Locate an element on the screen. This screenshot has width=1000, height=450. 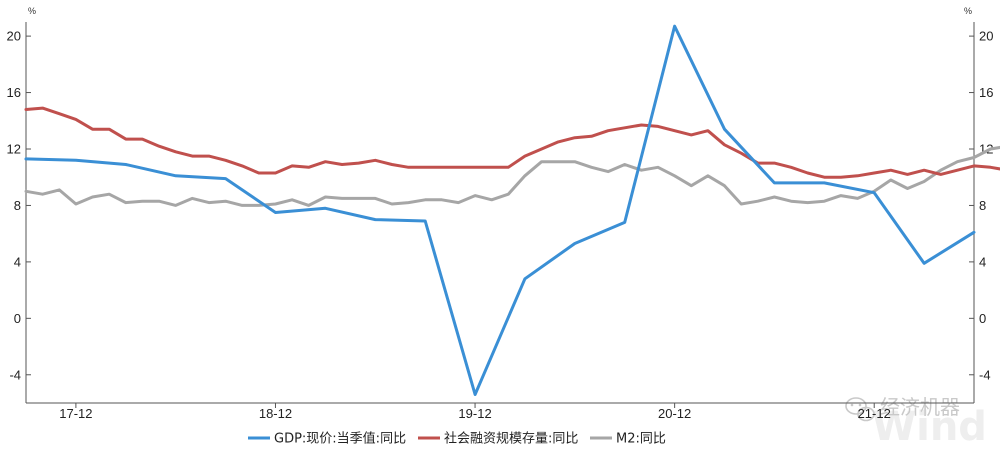
watermark: Wind 经济机器 is located at coordinates (916, 422).